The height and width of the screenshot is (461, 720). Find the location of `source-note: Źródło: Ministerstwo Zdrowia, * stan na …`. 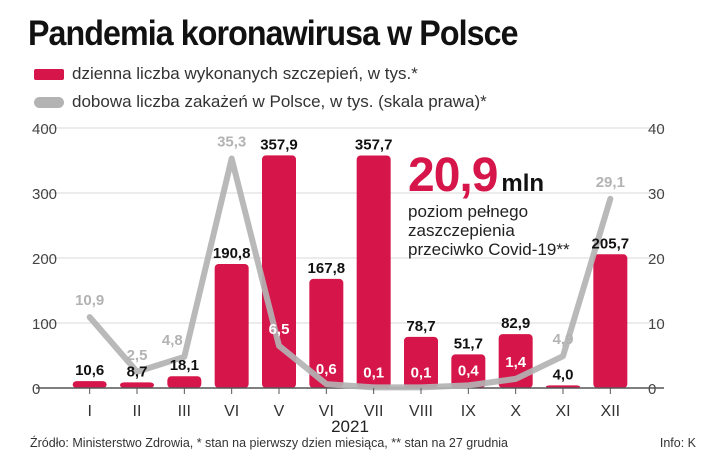

source-note: Źródło: Ministerstwo Zdrowia, * stan na … is located at coordinates (269, 443).